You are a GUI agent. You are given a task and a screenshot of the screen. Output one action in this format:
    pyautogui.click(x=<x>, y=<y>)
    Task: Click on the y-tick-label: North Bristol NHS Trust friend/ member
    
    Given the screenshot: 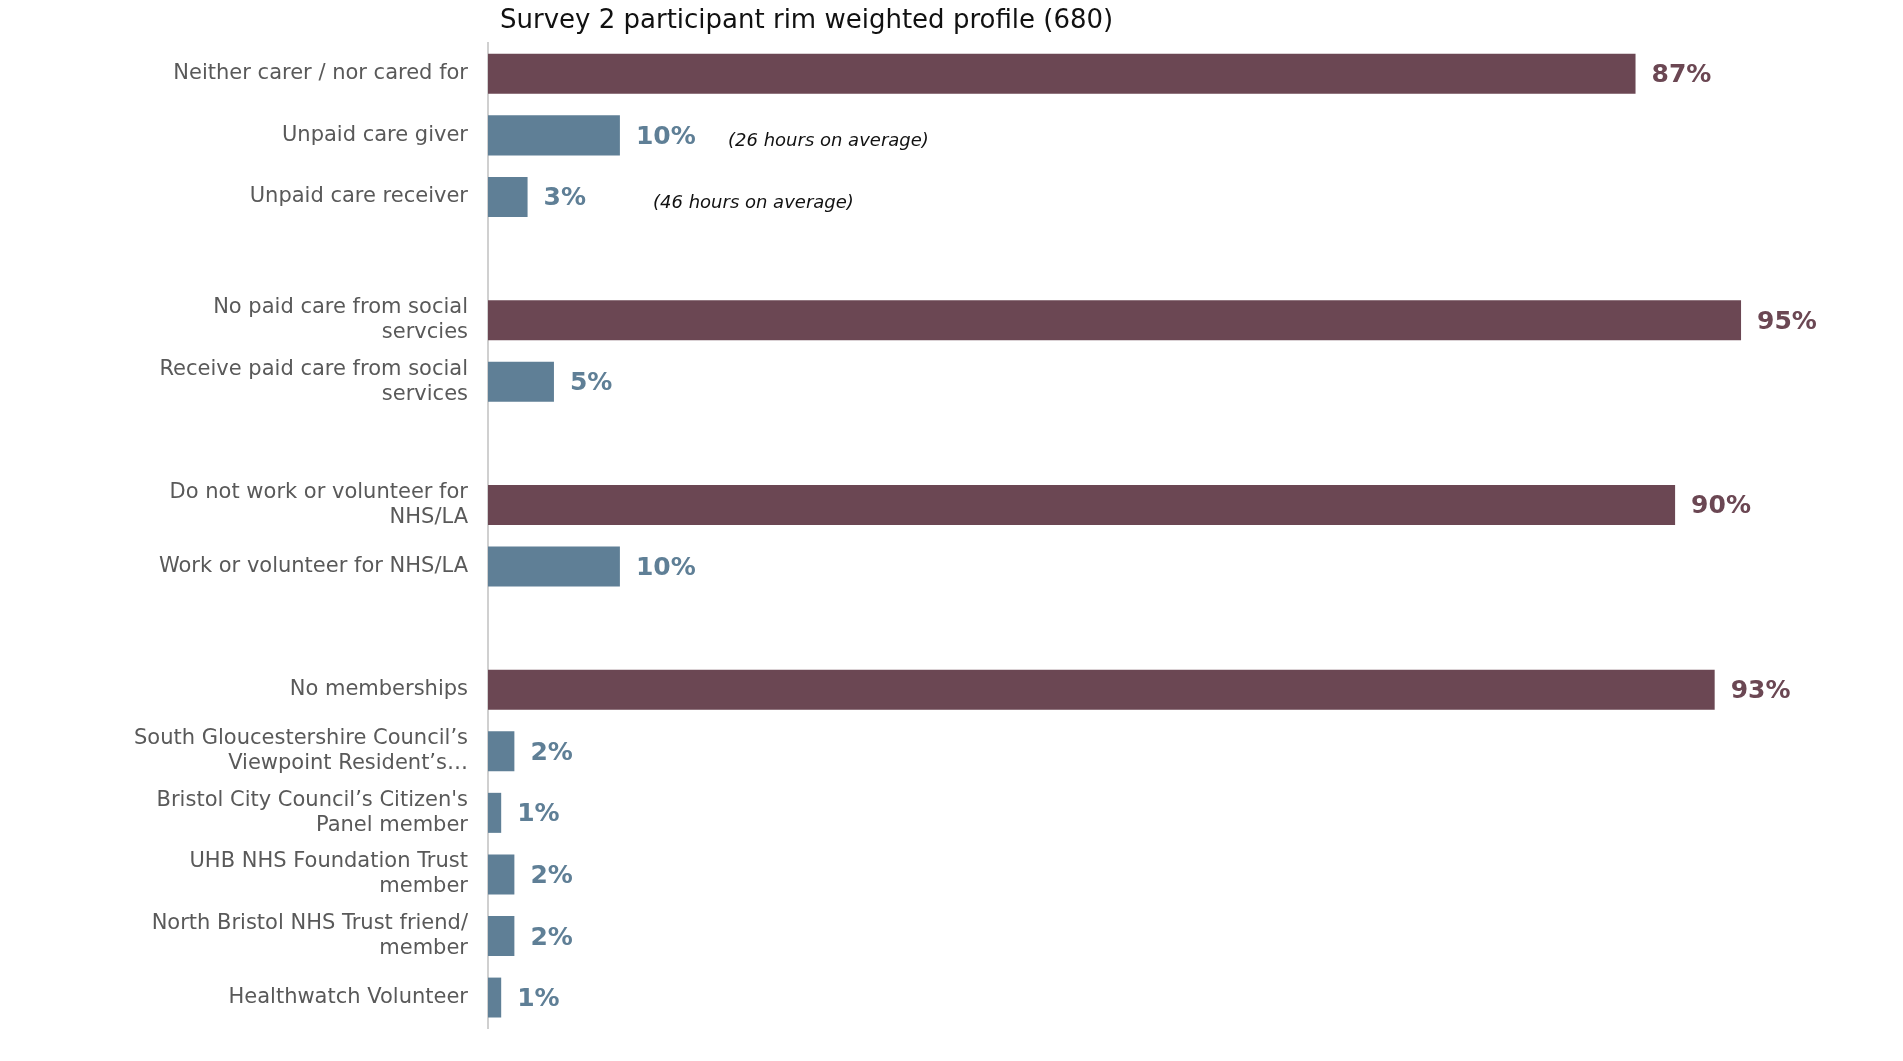 What is the action you would take?
    pyautogui.click(x=310, y=934)
    